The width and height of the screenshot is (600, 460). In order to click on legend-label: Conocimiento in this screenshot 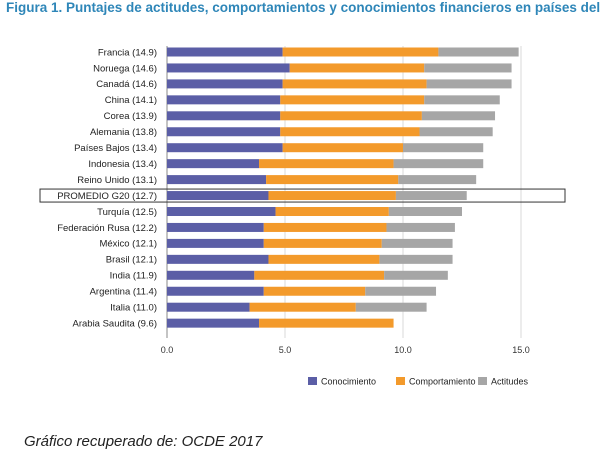, I will do `click(348, 382)`.